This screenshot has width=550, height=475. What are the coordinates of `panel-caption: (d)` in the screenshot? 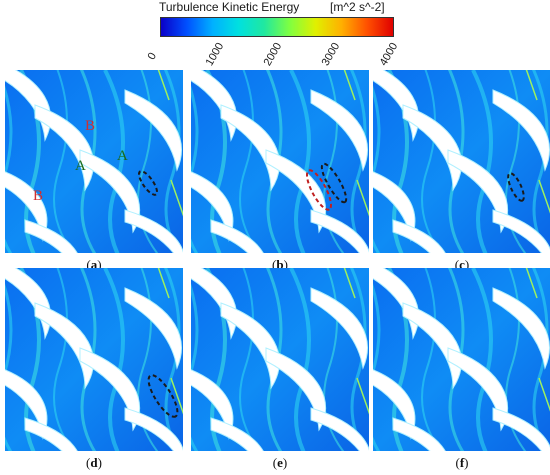 It's located at (94, 462).